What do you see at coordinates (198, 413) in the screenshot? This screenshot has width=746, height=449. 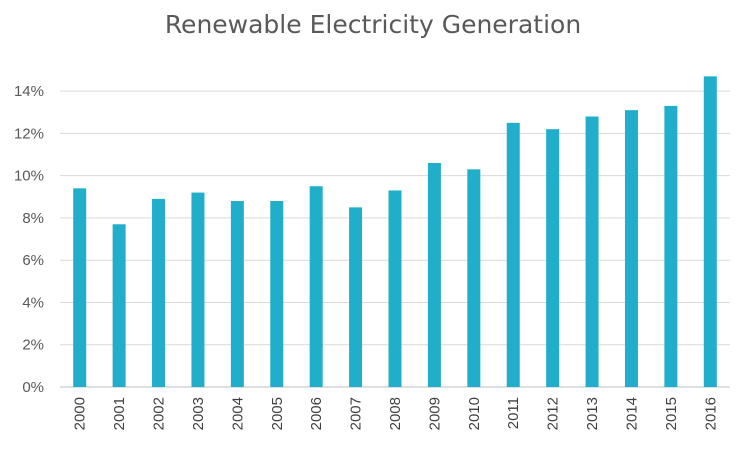 I see `x-tick-label: 2003` at bounding box center [198, 413].